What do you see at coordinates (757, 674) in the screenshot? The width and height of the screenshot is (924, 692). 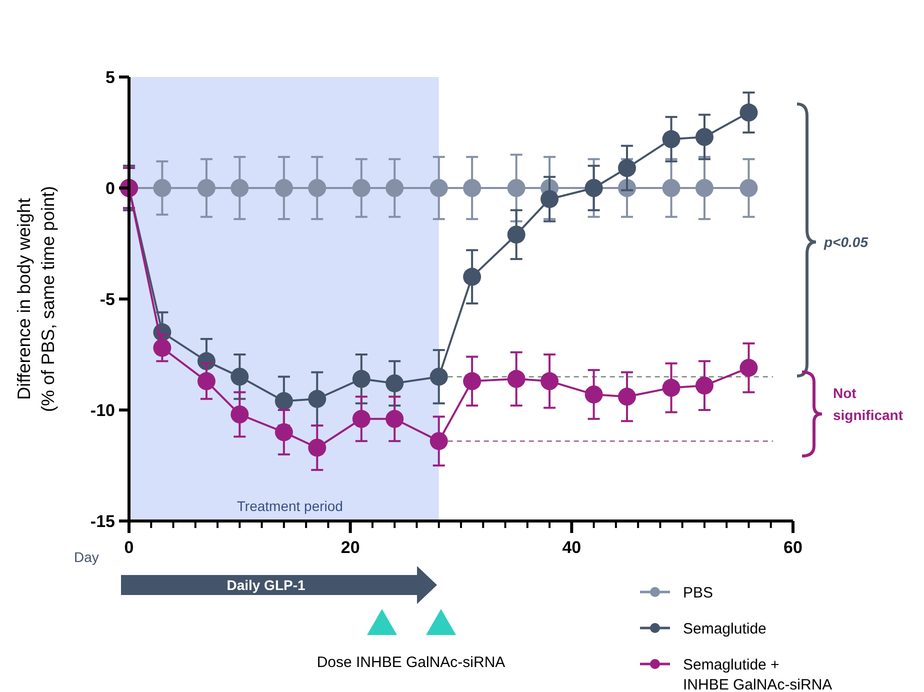 I see `legend-label: Semaglutide + INHBE GalNAc-siRNA` at bounding box center [757, 674].